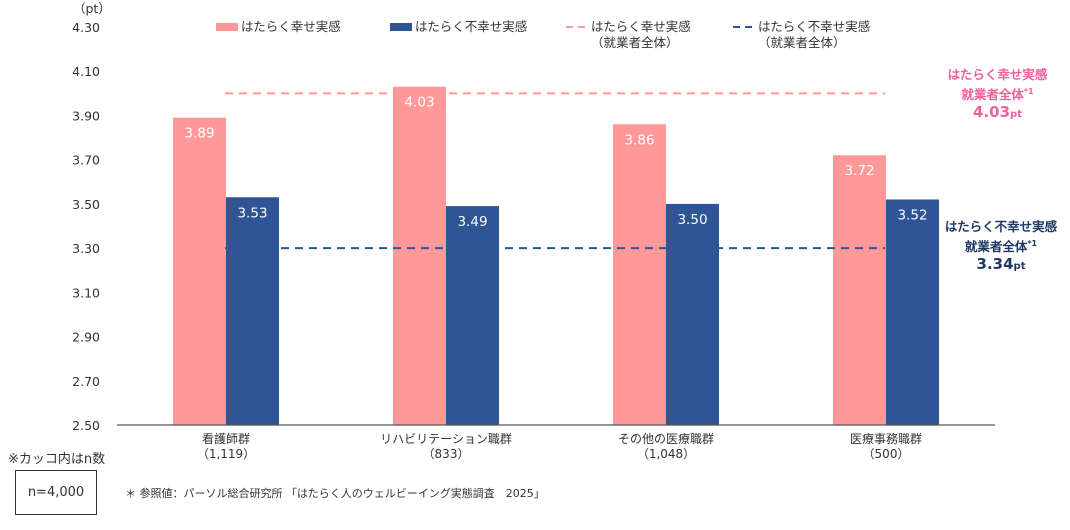 The width and height of the screenshot is (1070, 530). What do you see at coordinates (639, 140) in the screenshot?
I see `bar-value-label: 3.86` at bounding box center [639, 140].